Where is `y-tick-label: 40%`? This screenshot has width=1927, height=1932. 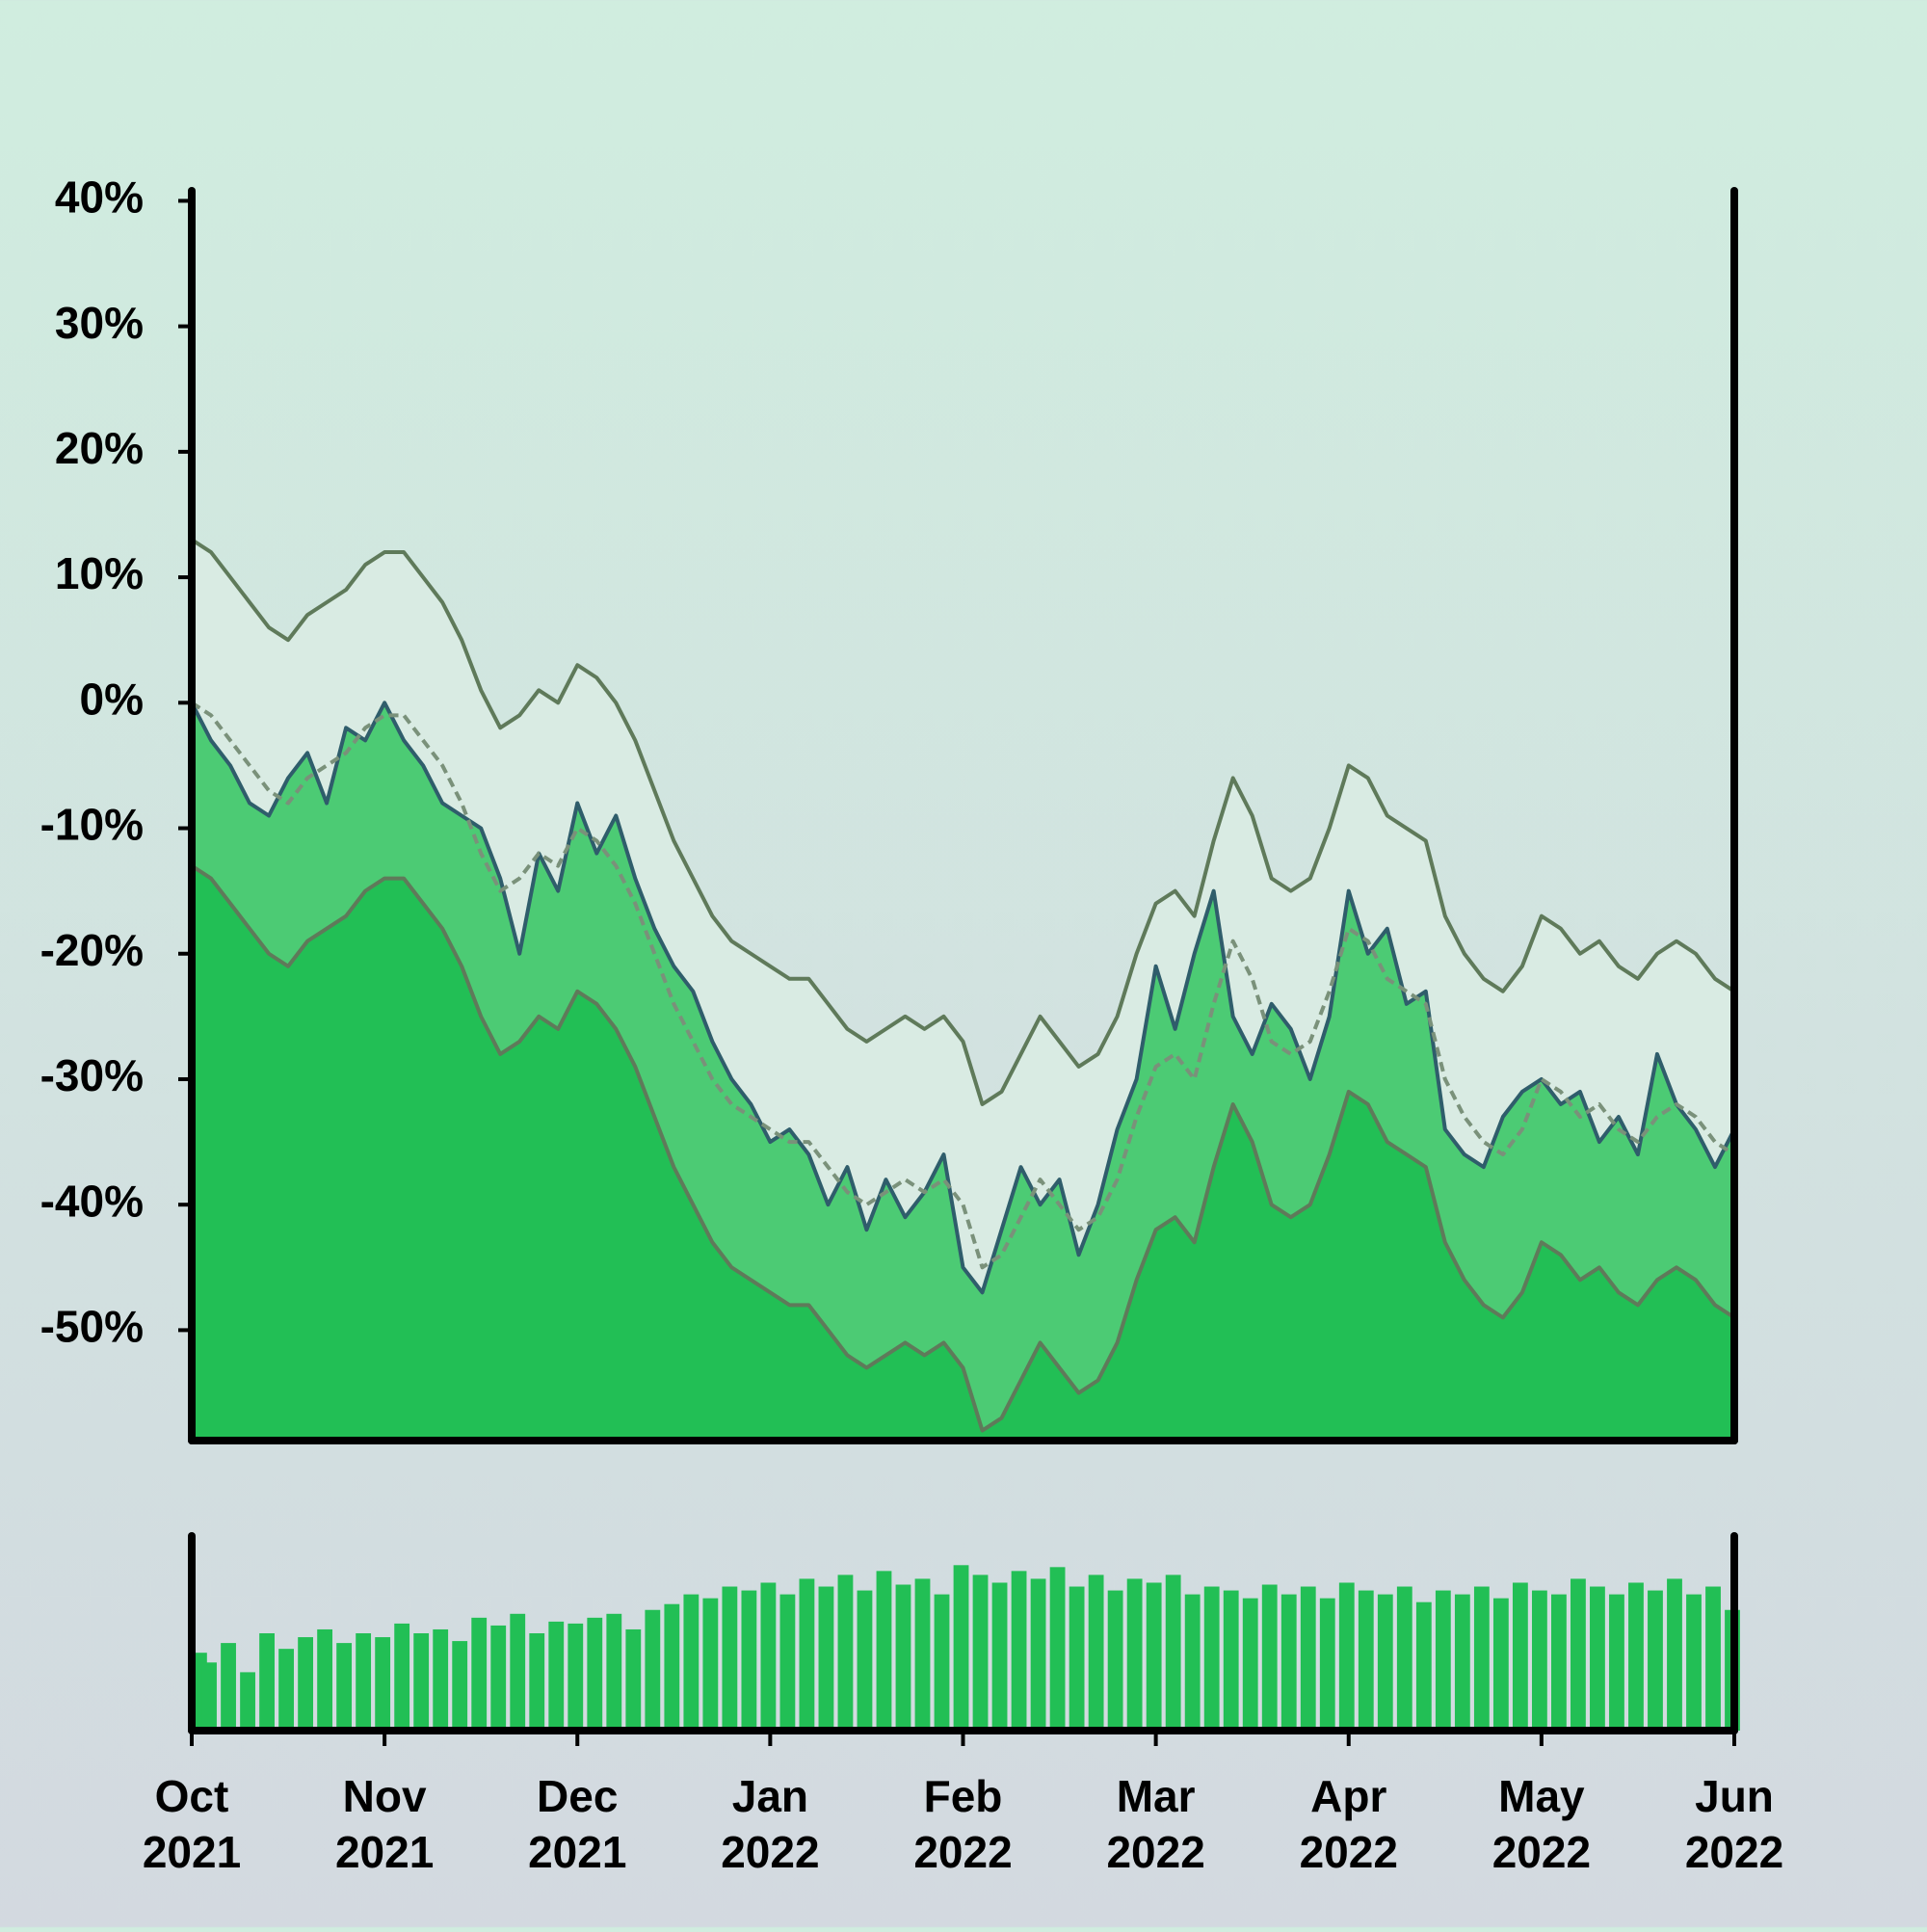 y-tick-label: 40% is located at coordinates (99, 197).